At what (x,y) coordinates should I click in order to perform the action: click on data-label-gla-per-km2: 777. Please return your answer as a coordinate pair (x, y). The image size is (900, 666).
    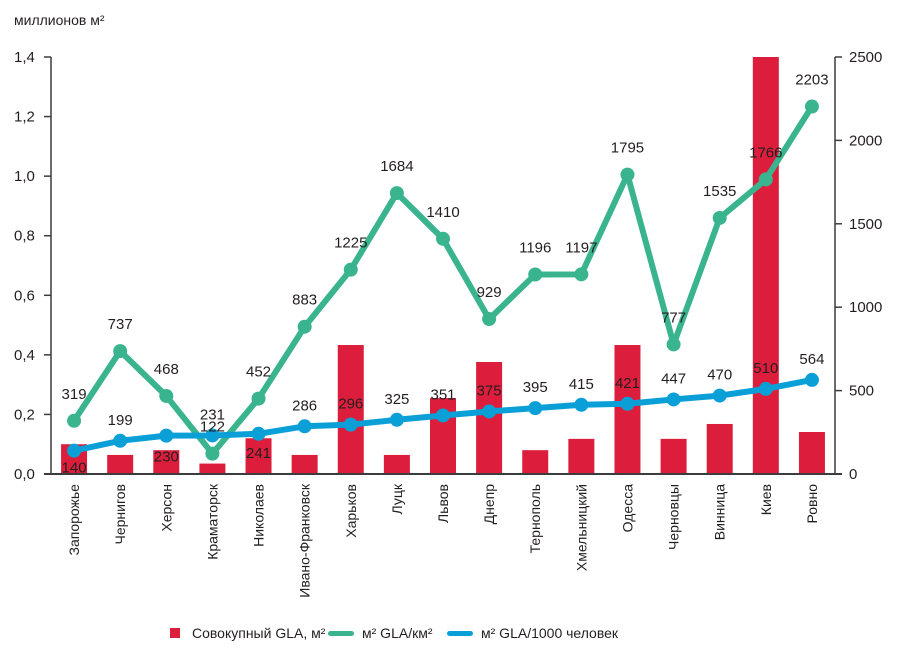
    Looking at the image, I should click on (673, 317).